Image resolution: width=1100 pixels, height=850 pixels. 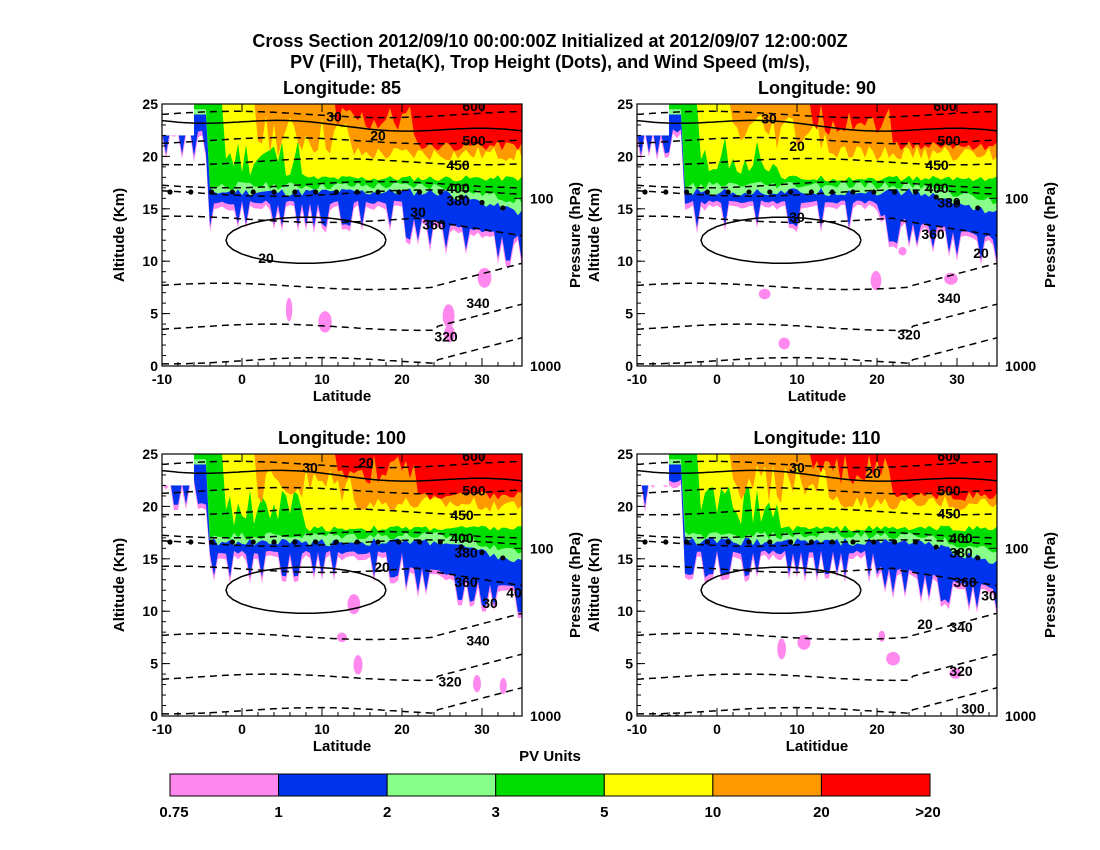 What do you see at coordinates (909, 335) in the screenshot?
I see `theta-label: 320` at bounding box center [909, 335].